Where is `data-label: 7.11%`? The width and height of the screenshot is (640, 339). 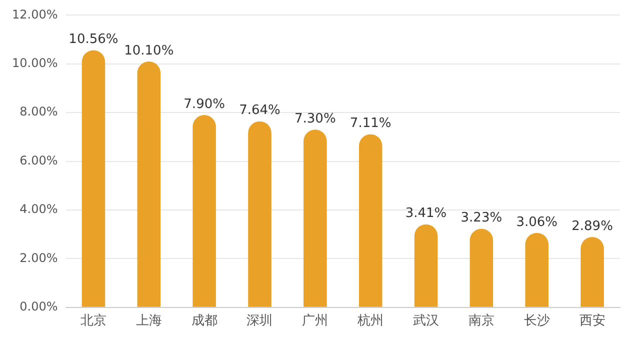
data-label: 7.11% is located at coordinates (371, 124).